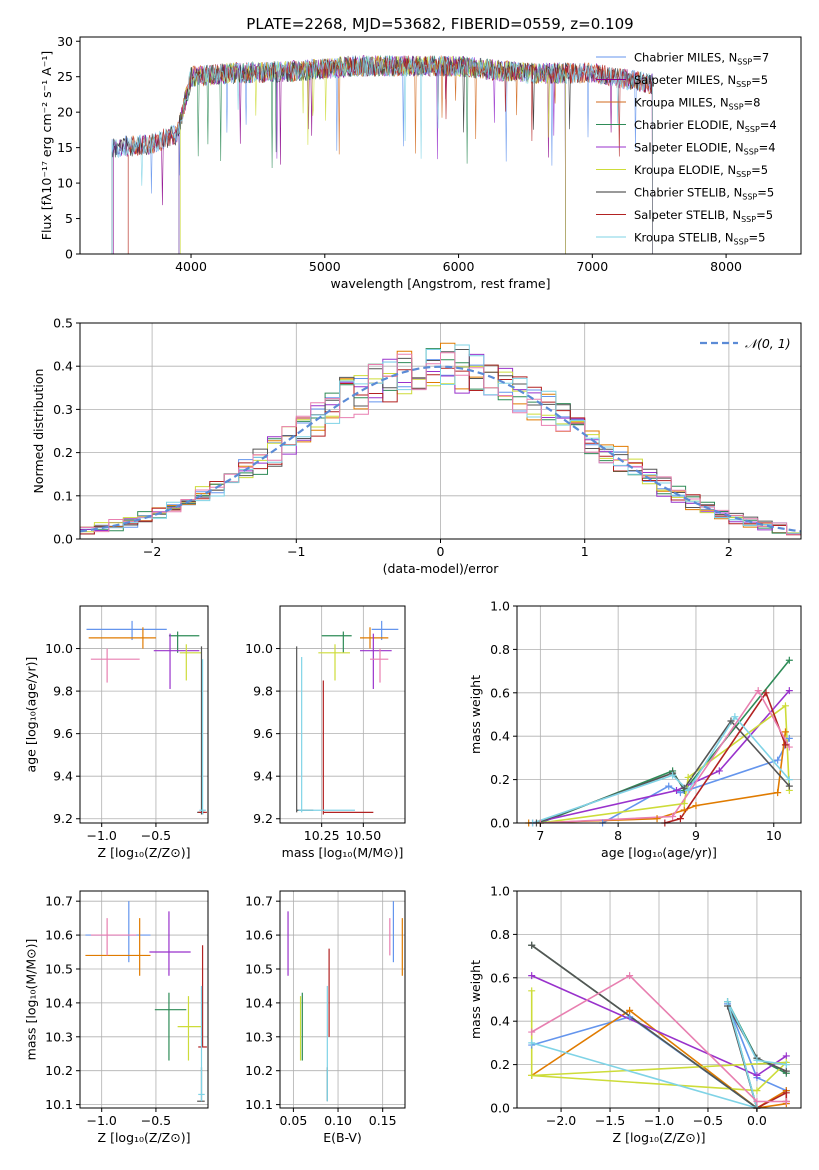 The image size is (819, 1170). I want to click on y-tick-label: 0, so click(69, 254).